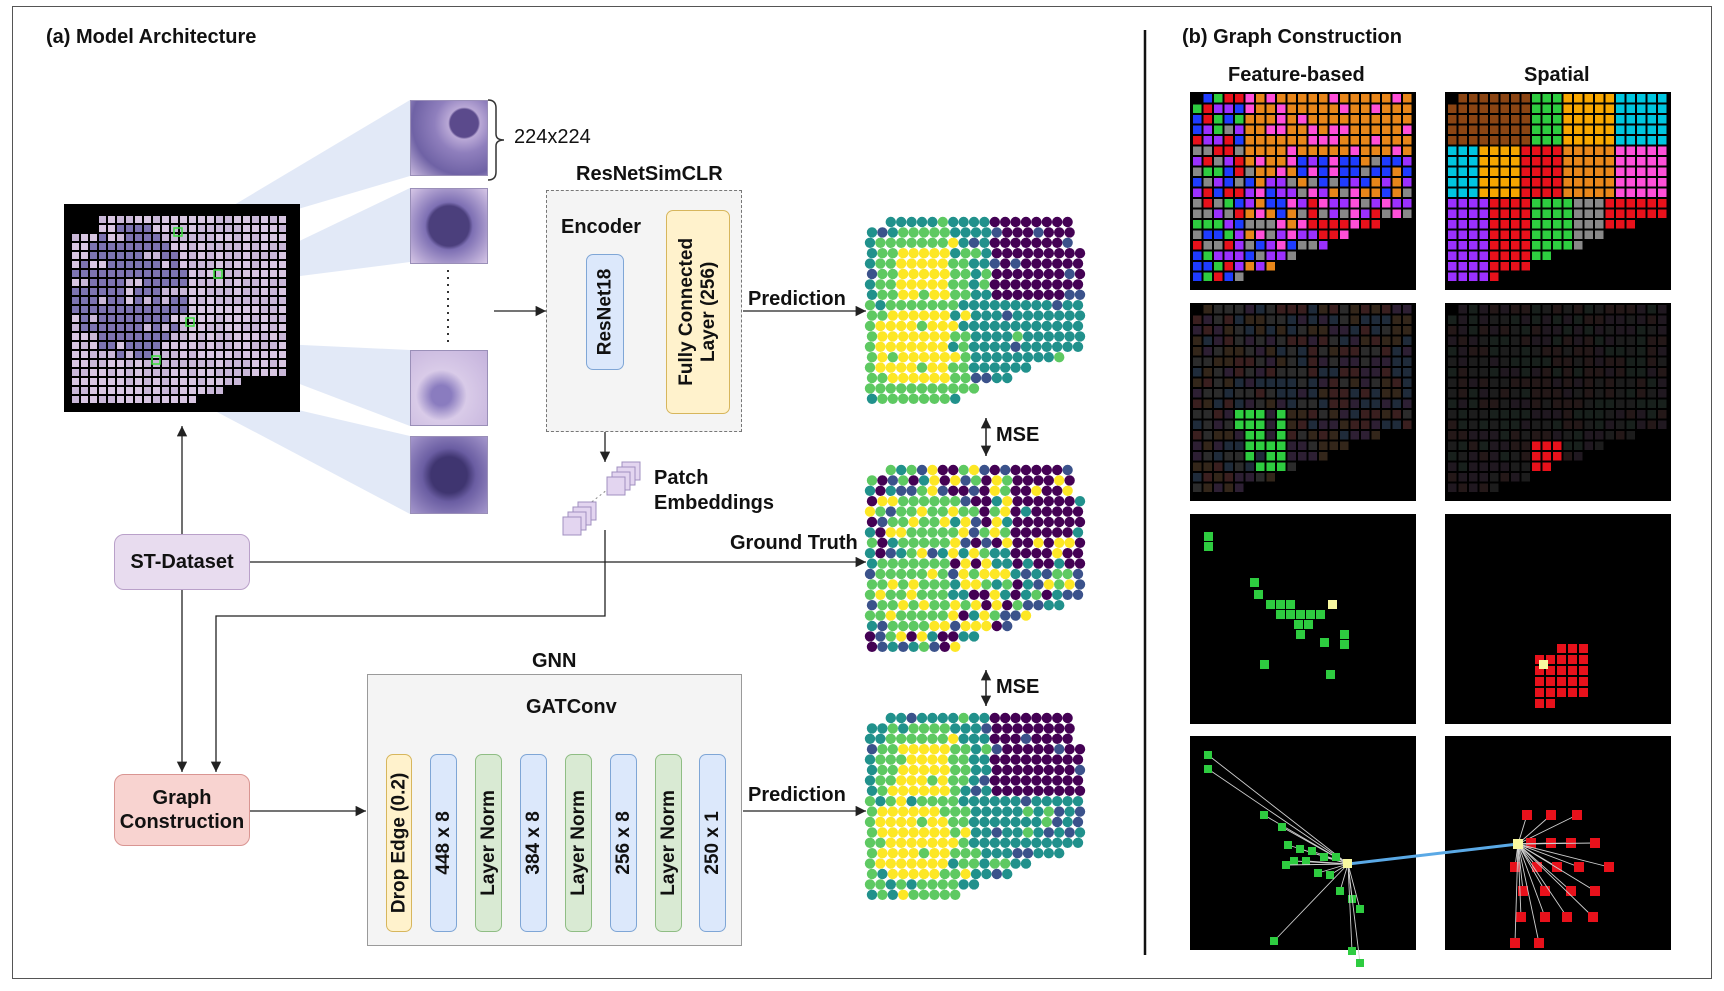 This screenshot has height=991, width=1724. Describe the element at coordinates (1433, 854) in the screenshot. I see `cross-graph-link` at that location.